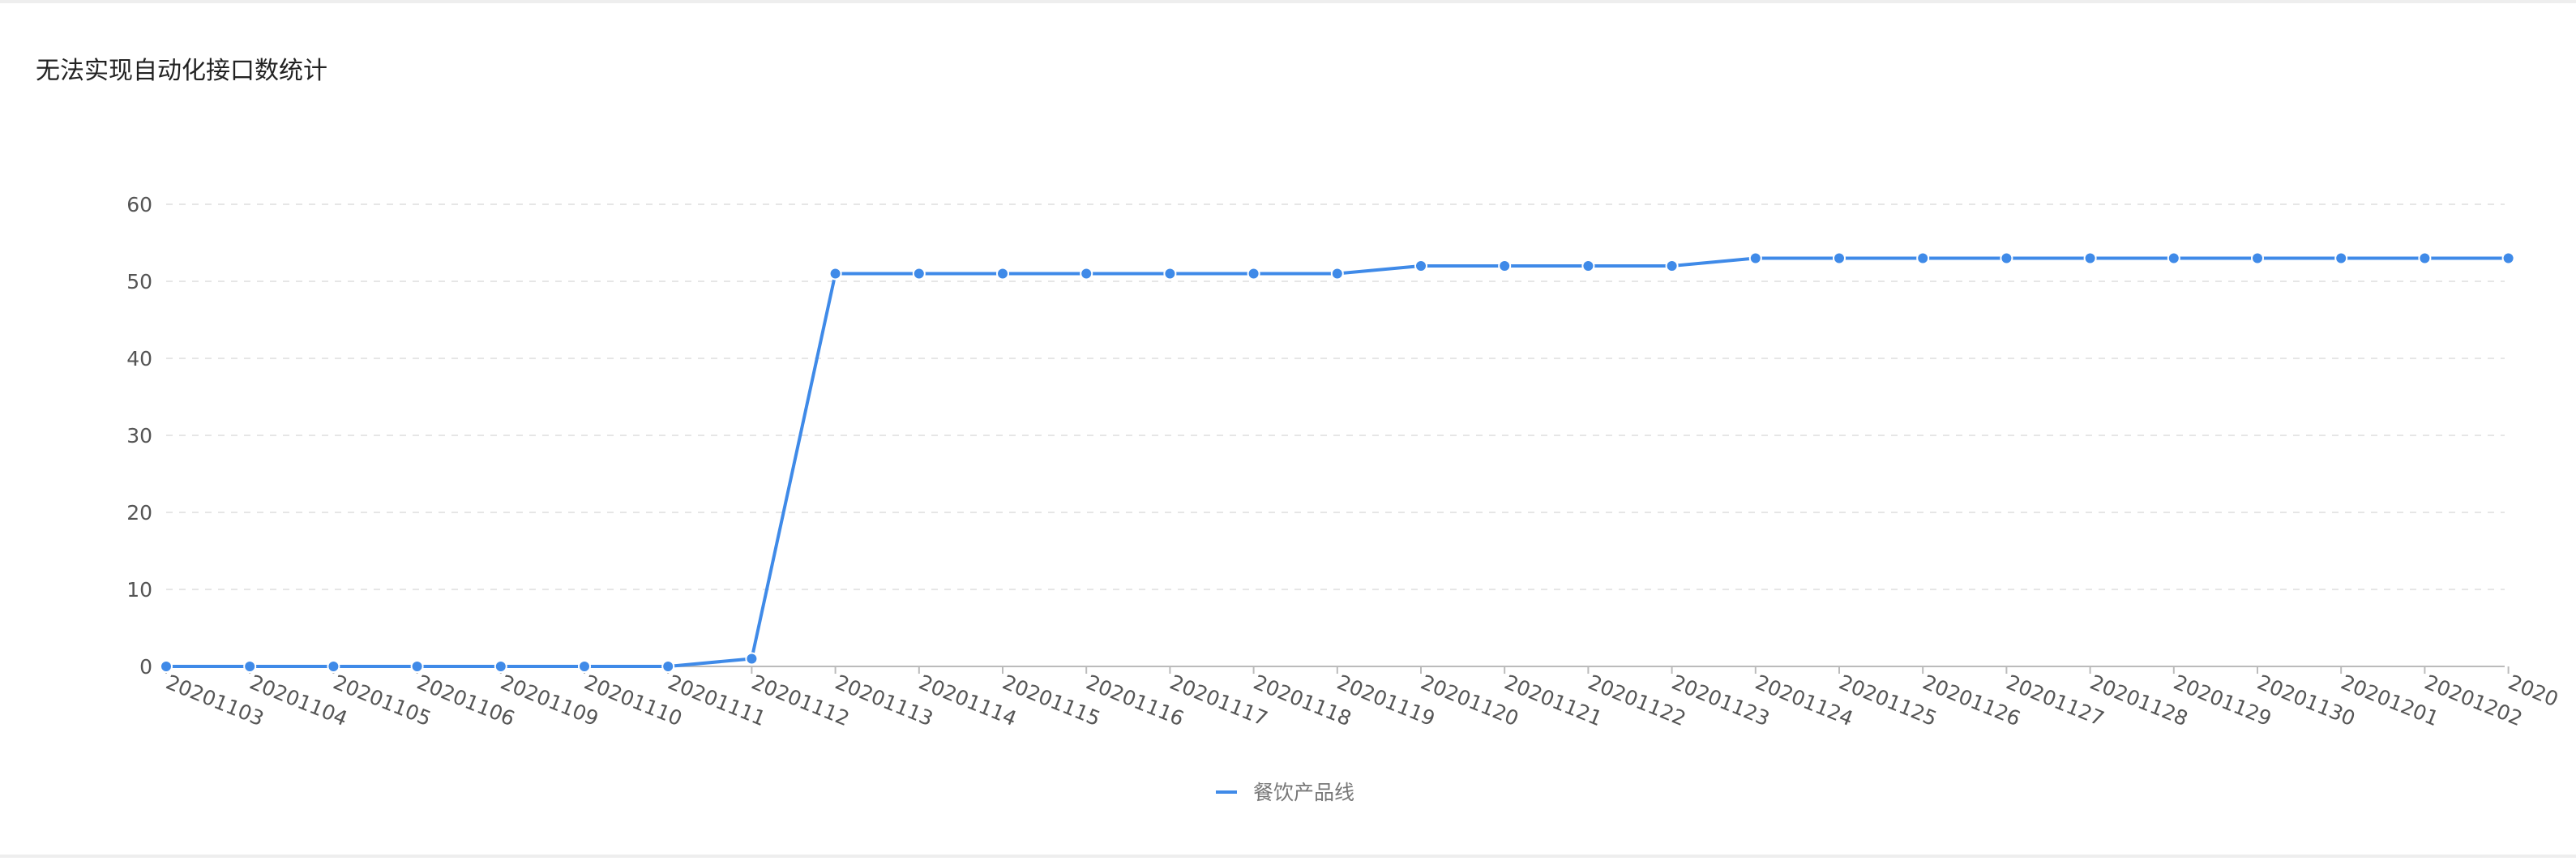 The height and width of the screenshot is (861, 2576). What do you see at coordinates (139, 513) in the screenshot?
I see `y-tick-label: 20` at bounding box center [139, 513].